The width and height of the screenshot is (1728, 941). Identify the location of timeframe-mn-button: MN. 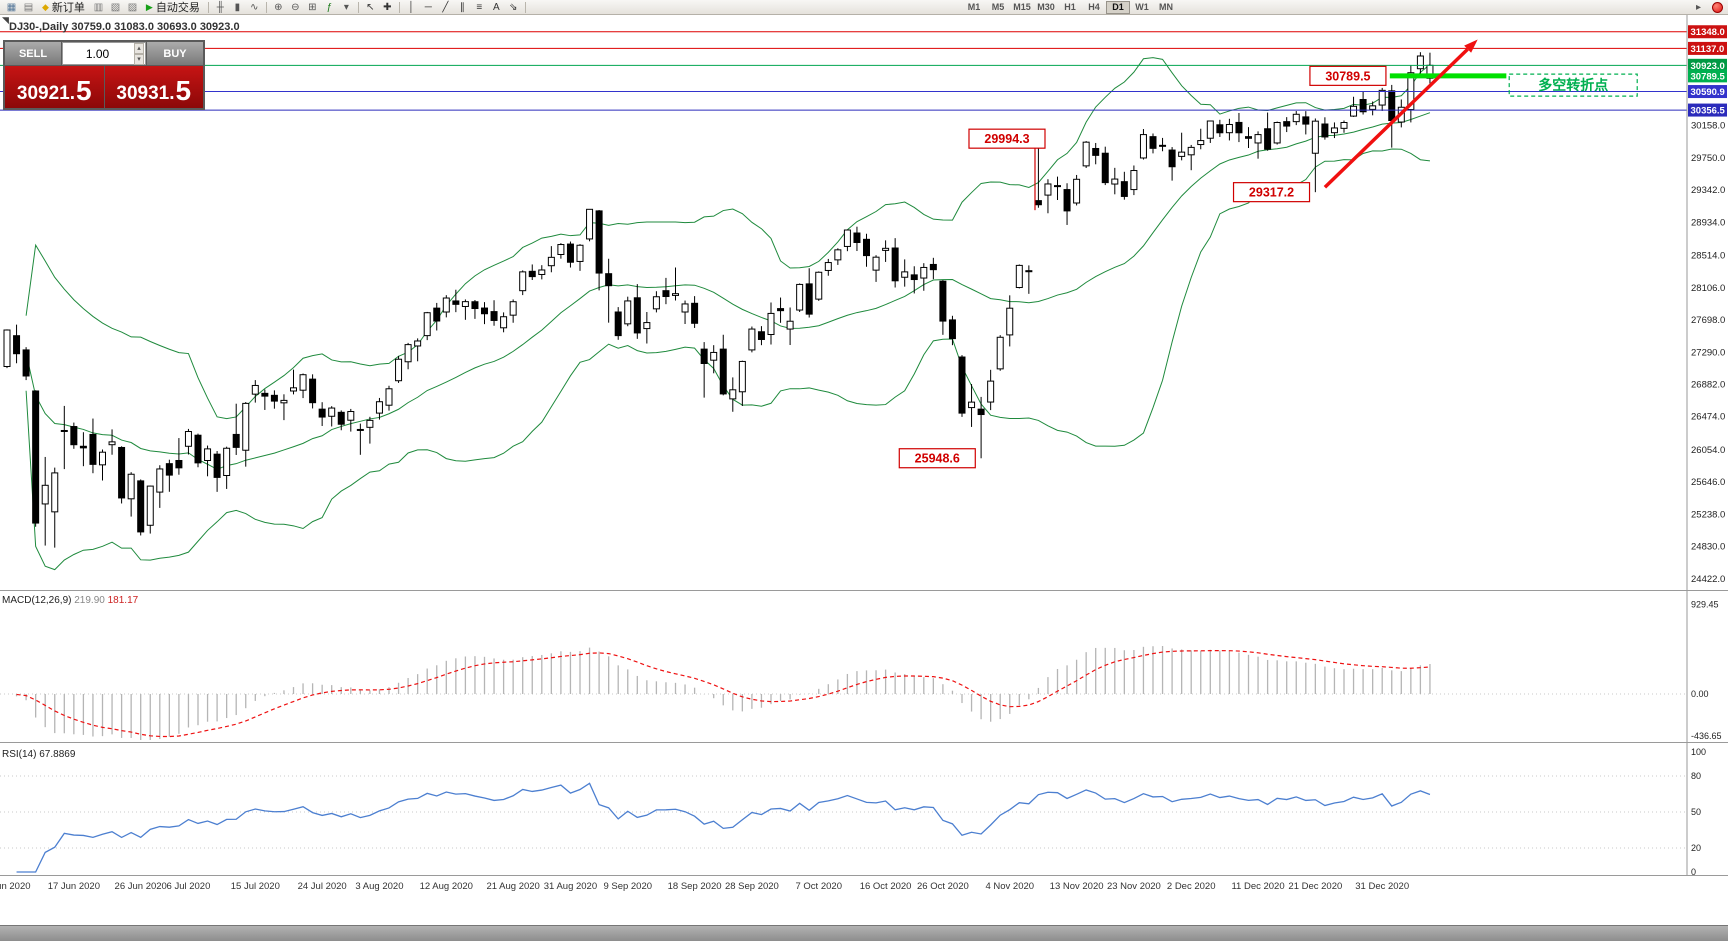
(1166, 7).